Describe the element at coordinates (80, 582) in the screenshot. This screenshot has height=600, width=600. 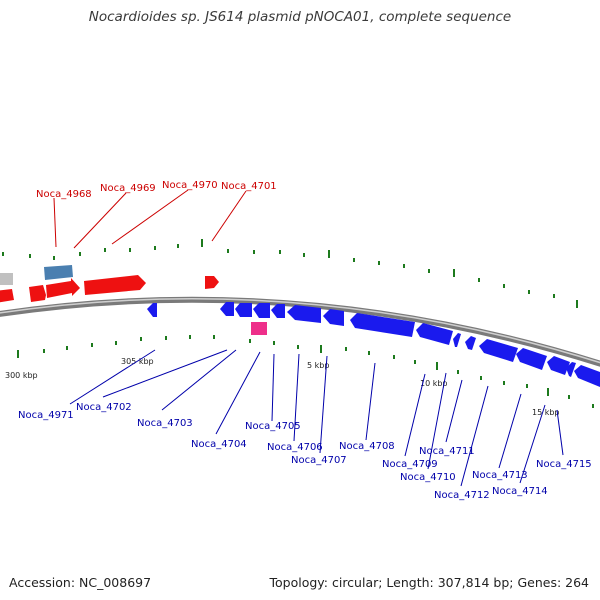
I see `accession-text: Accession: NC_008697` at that location.